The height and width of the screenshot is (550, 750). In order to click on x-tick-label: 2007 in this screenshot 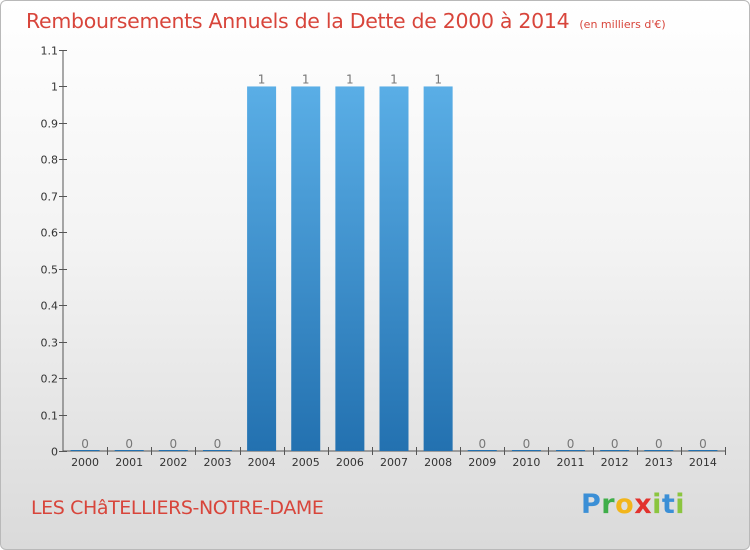, I will do `click(394, 462)`.